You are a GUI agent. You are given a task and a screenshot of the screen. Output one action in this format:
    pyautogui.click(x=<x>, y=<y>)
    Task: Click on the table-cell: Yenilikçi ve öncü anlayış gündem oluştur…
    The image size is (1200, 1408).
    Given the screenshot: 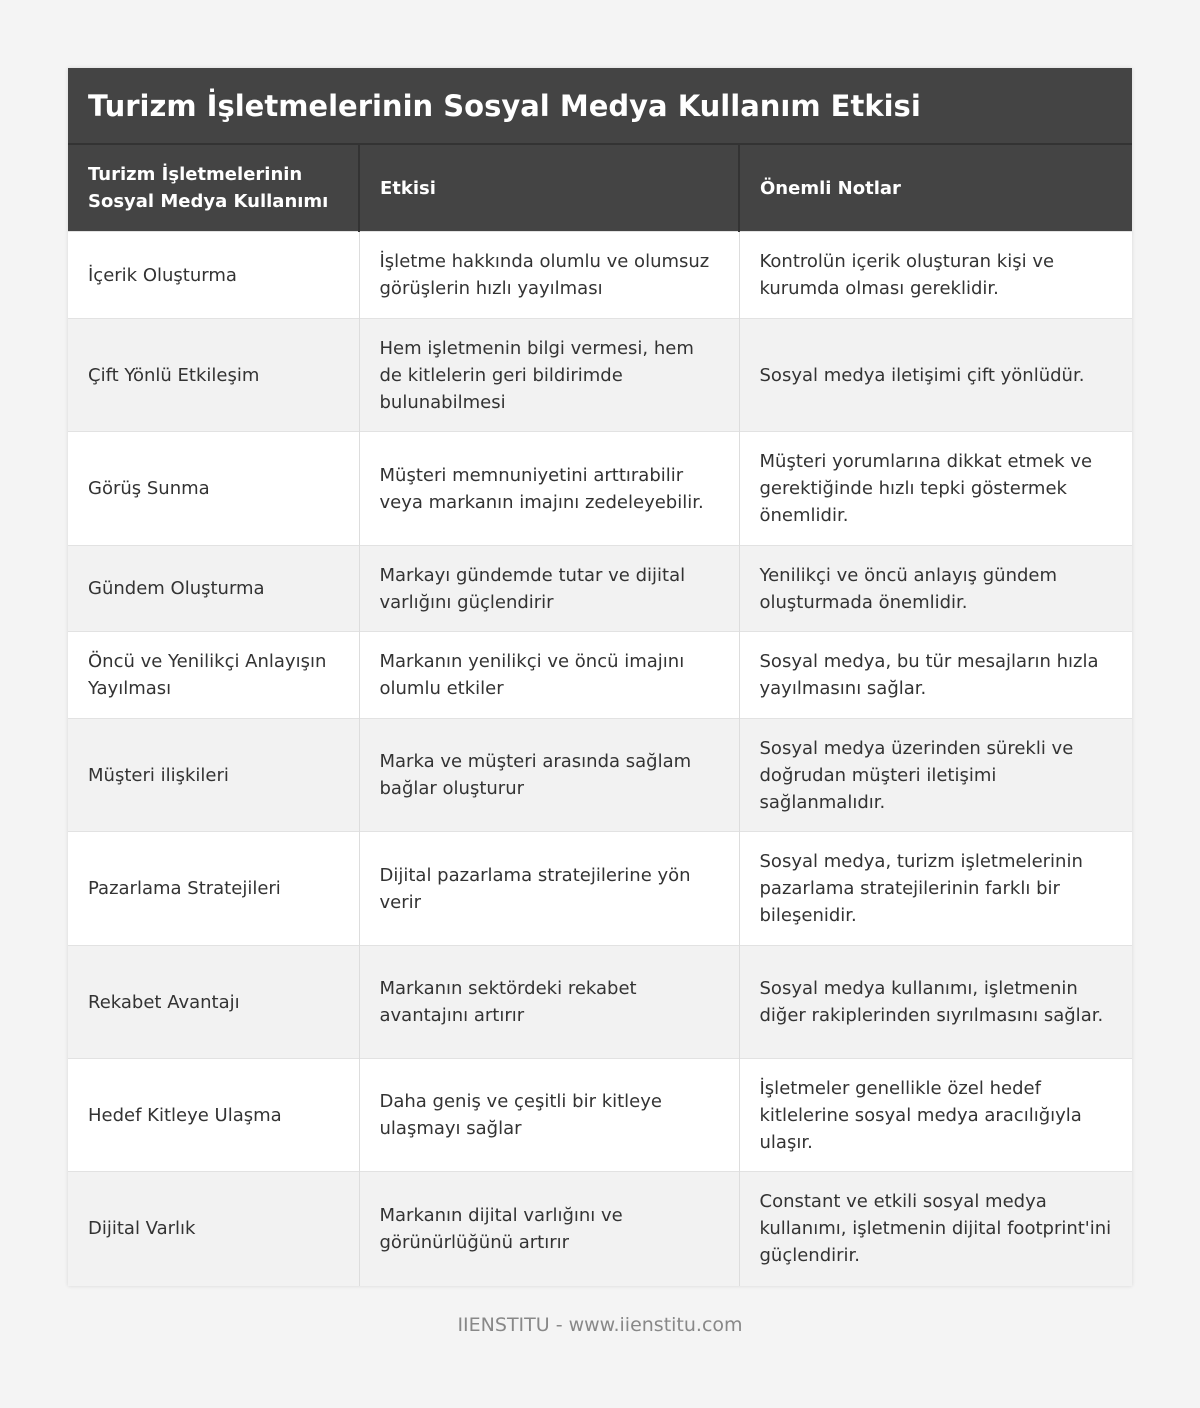 What is the action you would take?
    pyautogui.click(x=935, y=588)
    